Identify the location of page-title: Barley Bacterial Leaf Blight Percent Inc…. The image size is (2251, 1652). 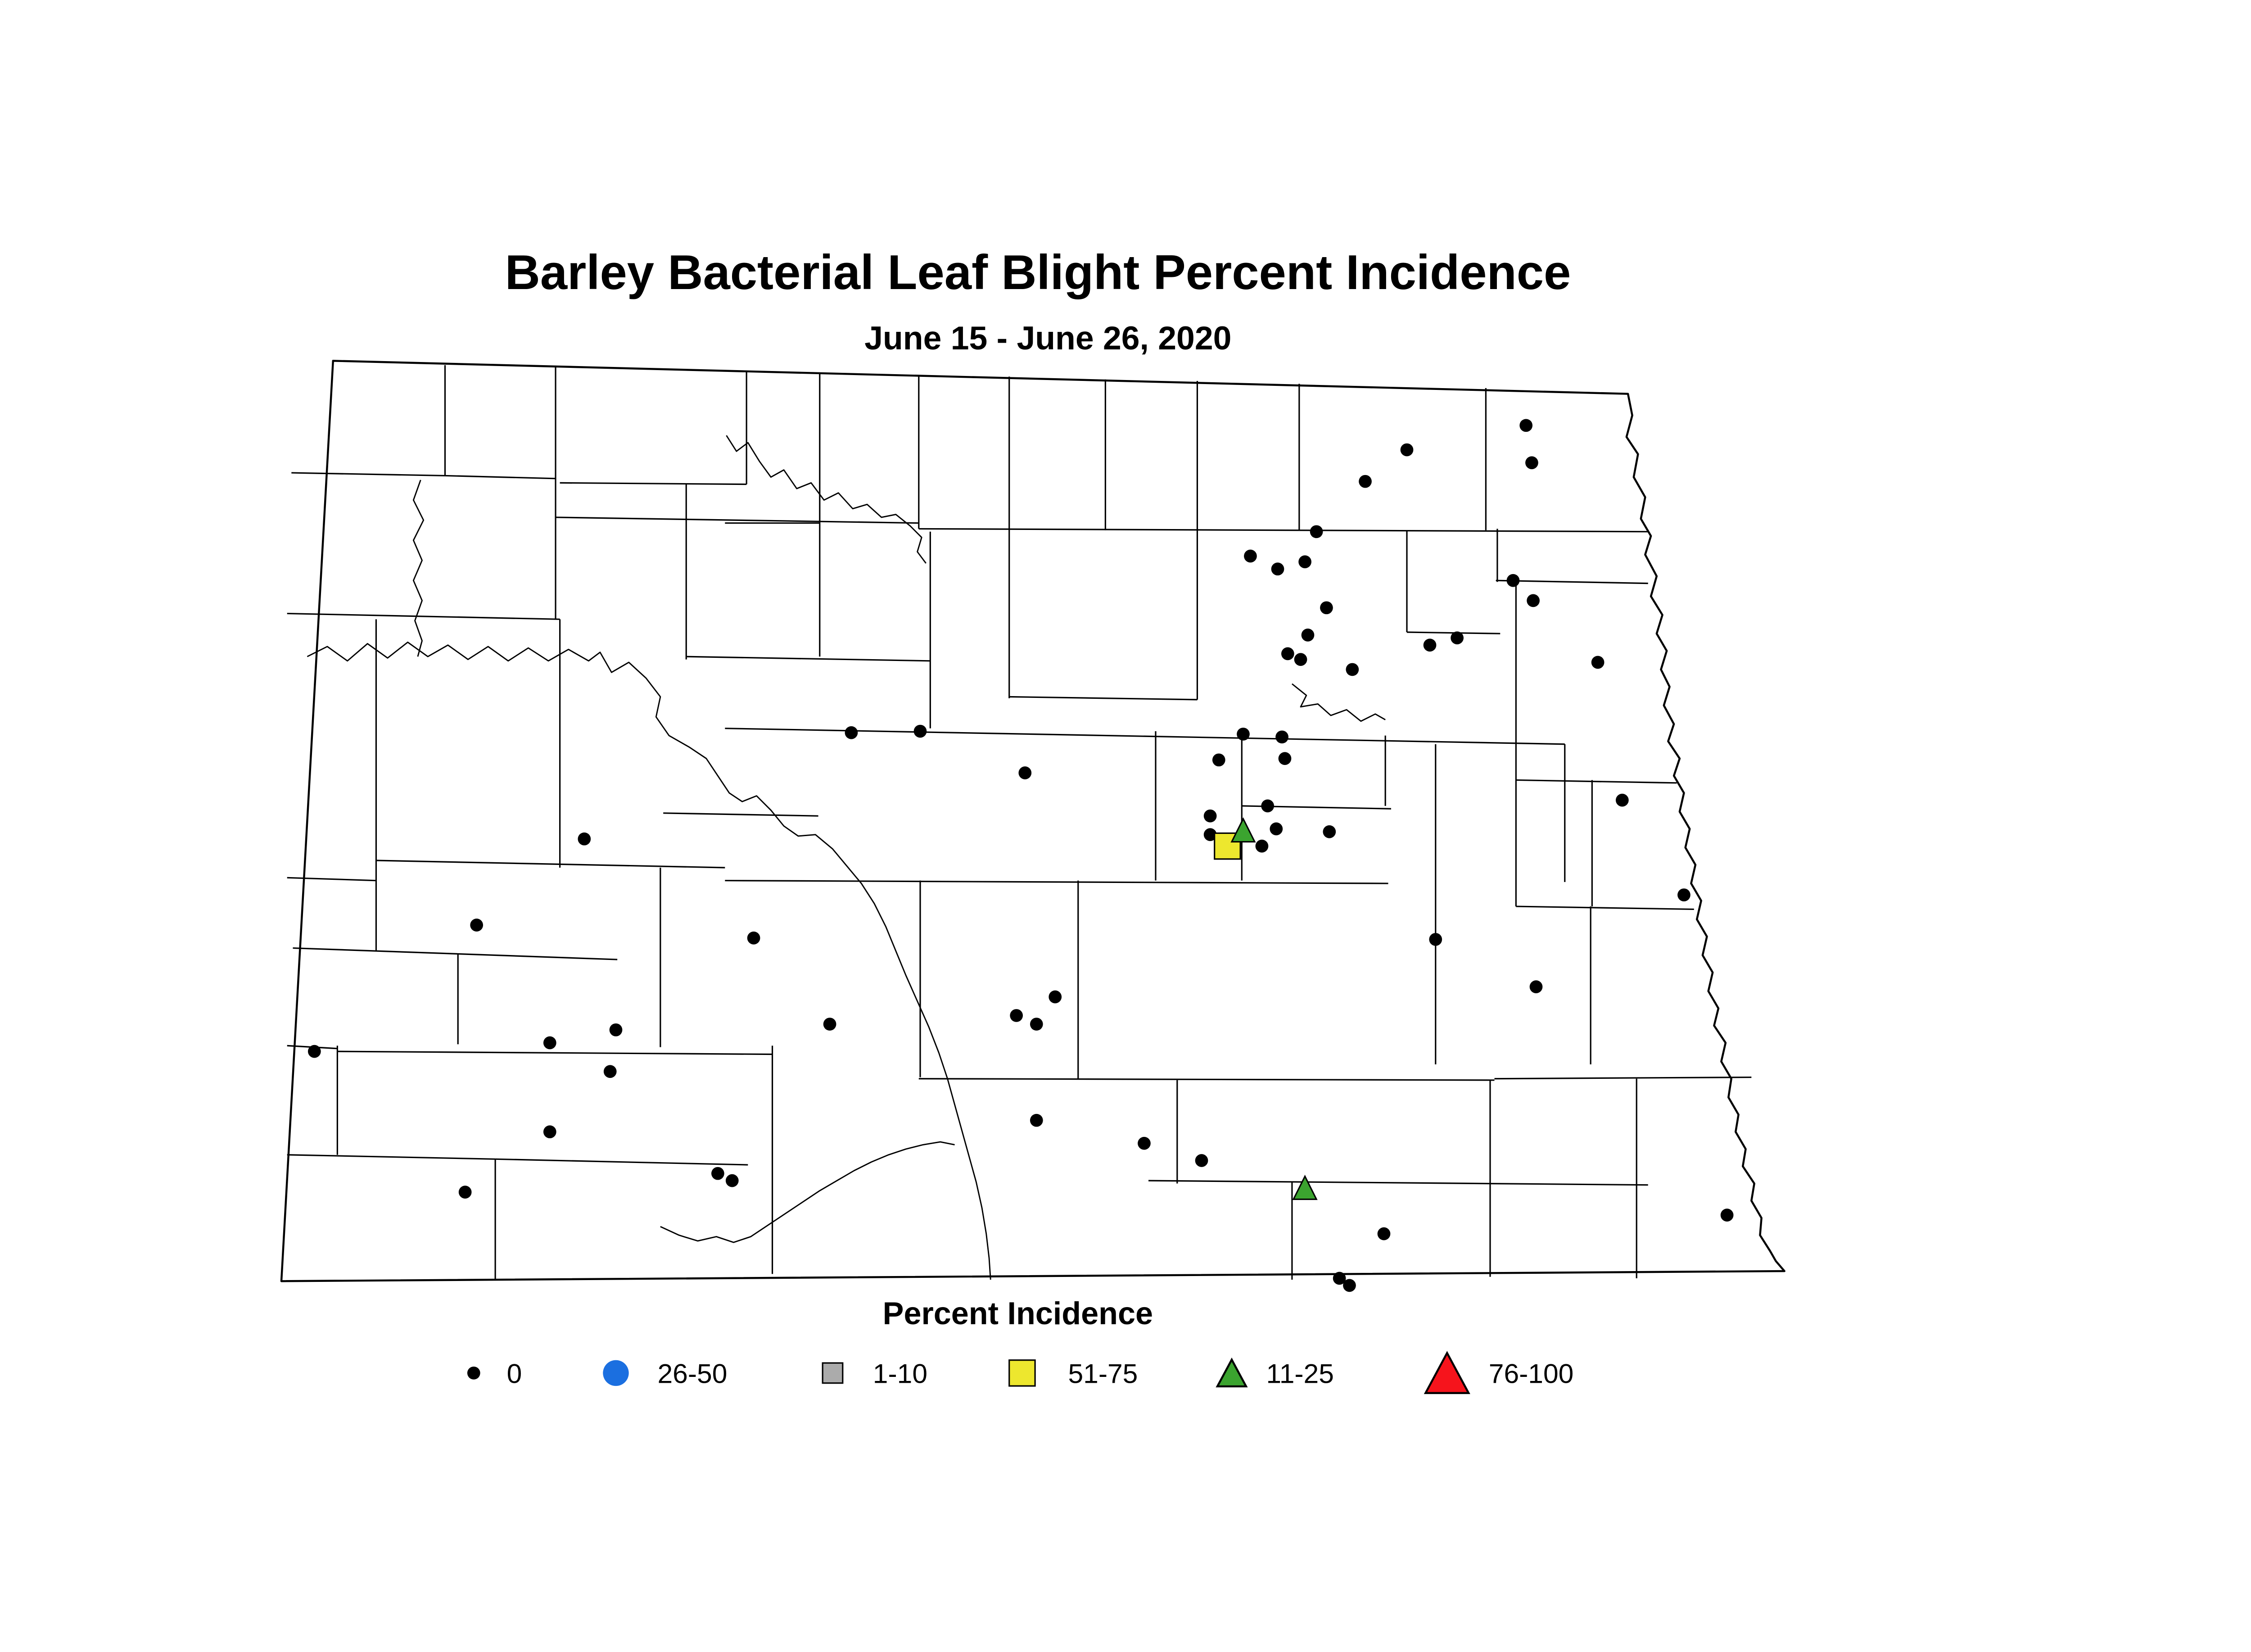
(1038, 272).